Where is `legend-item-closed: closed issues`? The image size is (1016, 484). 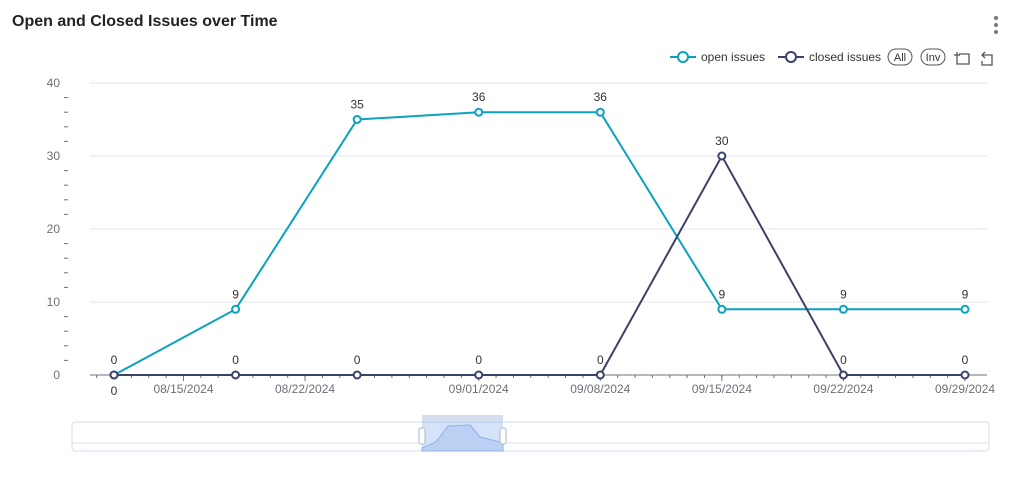 legend-item-closed: closed issues is located at coordinates (829, 57).